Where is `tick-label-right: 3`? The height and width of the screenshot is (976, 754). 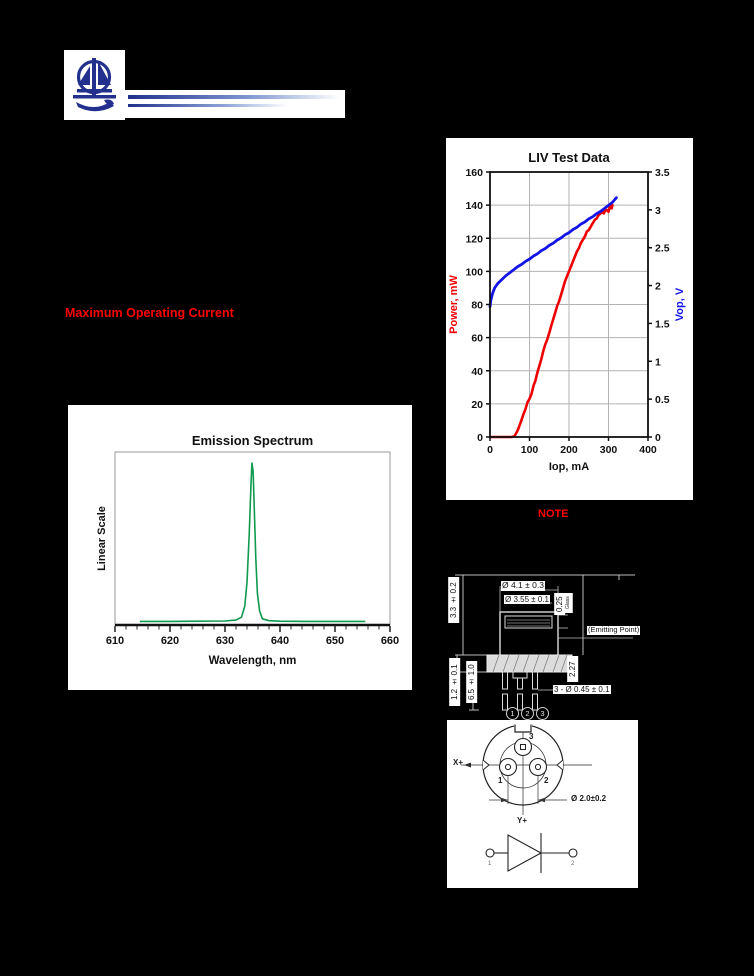 tick-label-right: 3 is located at coordinates (658, 211).